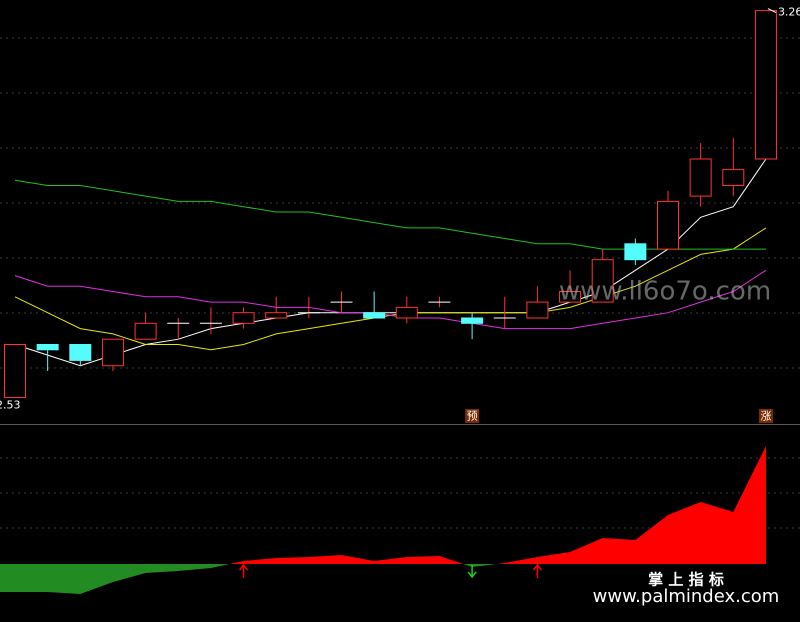  I want to click on high-label: 3.26, so click(789, 12).